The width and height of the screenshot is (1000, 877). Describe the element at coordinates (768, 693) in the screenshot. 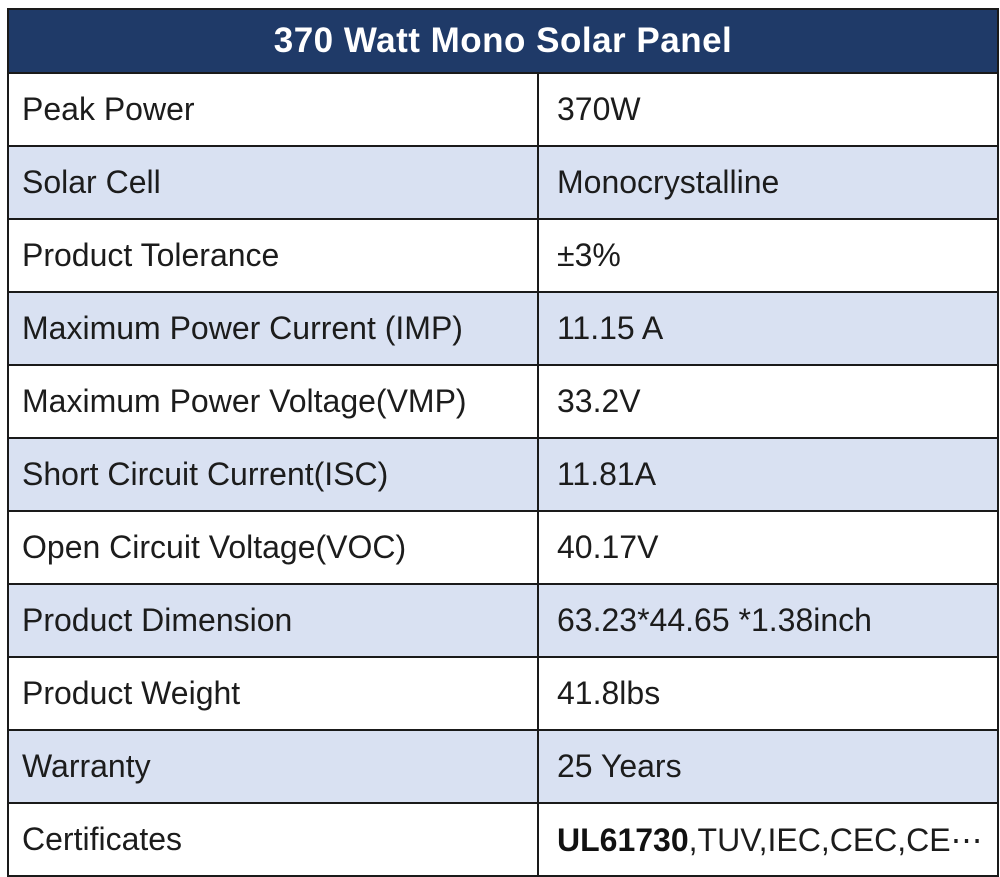

I see `spec-value: 41.8lbs` at that location.